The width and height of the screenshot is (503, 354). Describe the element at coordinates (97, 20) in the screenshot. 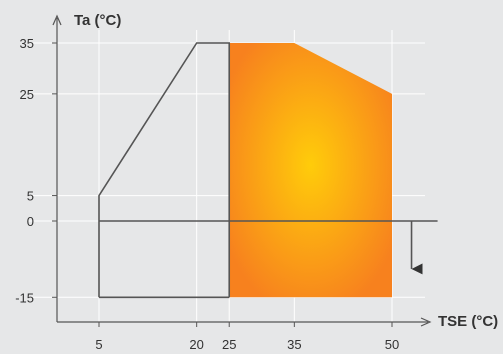

I see `y-axis-title: Ta (°C)` at that location.